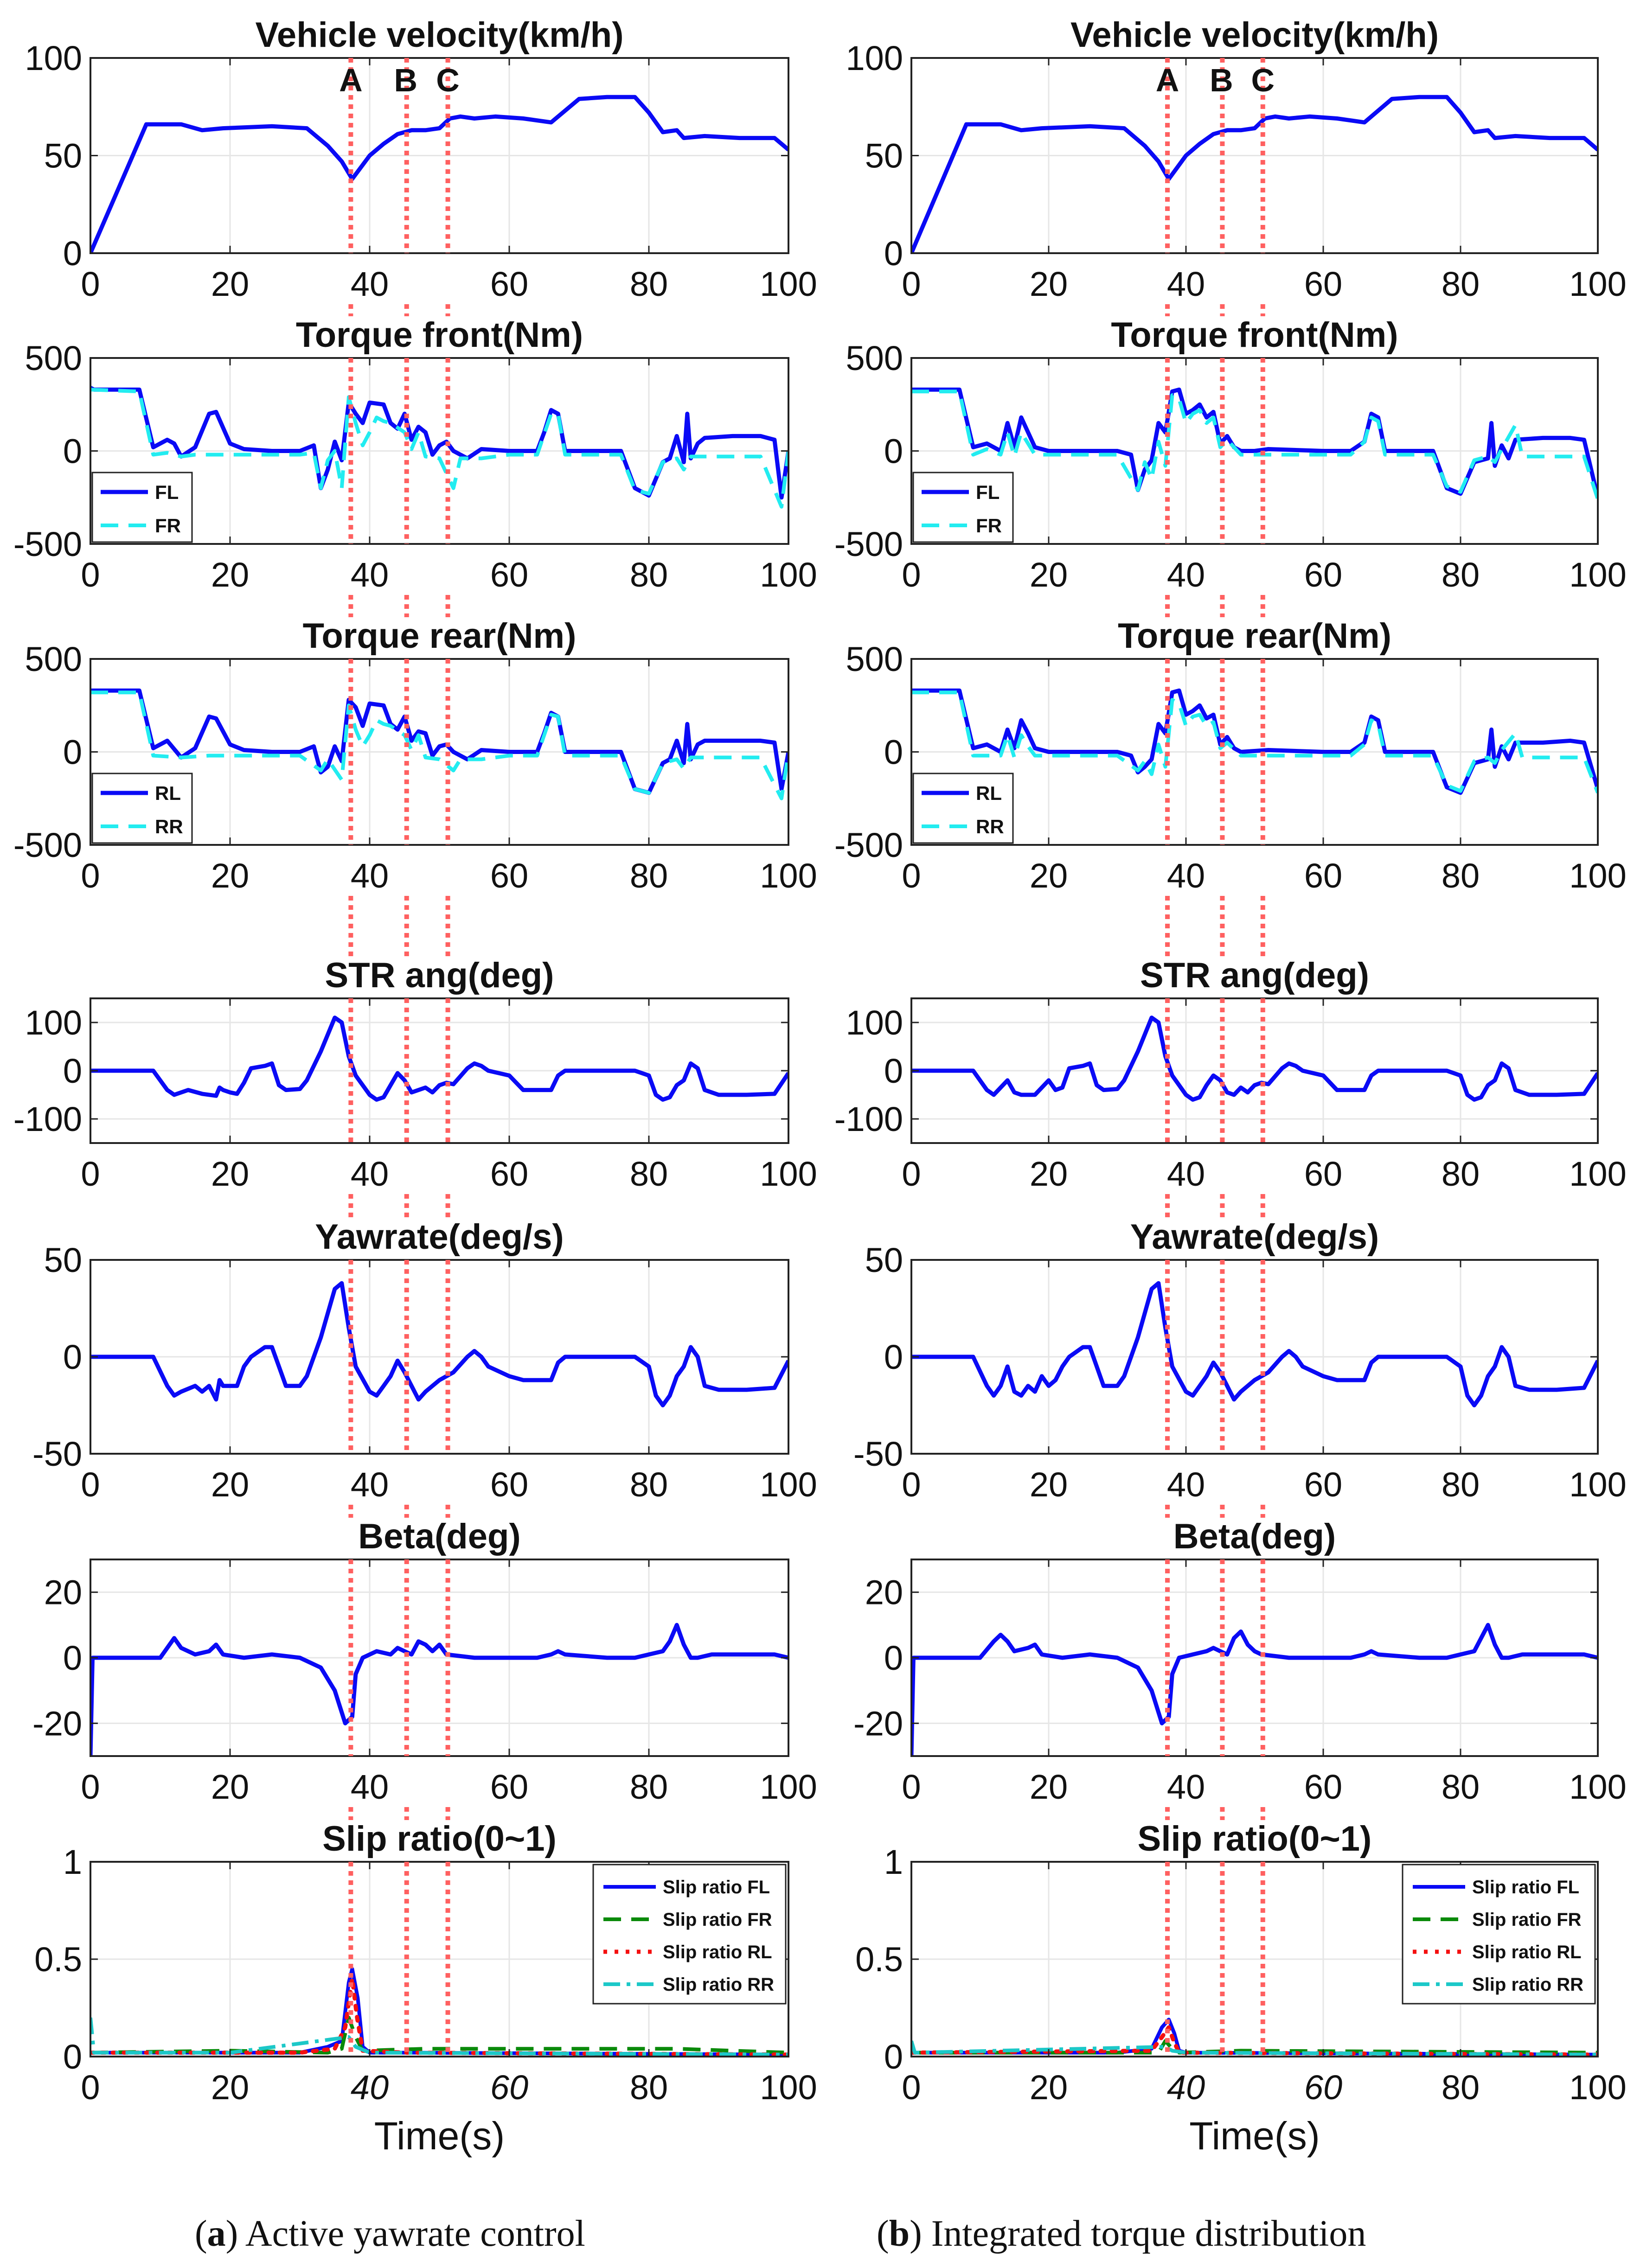 This screenshot has width=1634, height=2268. Describe the element at coordinates (53, 58) in the screenshot. I see `a-velocity-ytick-label: 100` at that location.